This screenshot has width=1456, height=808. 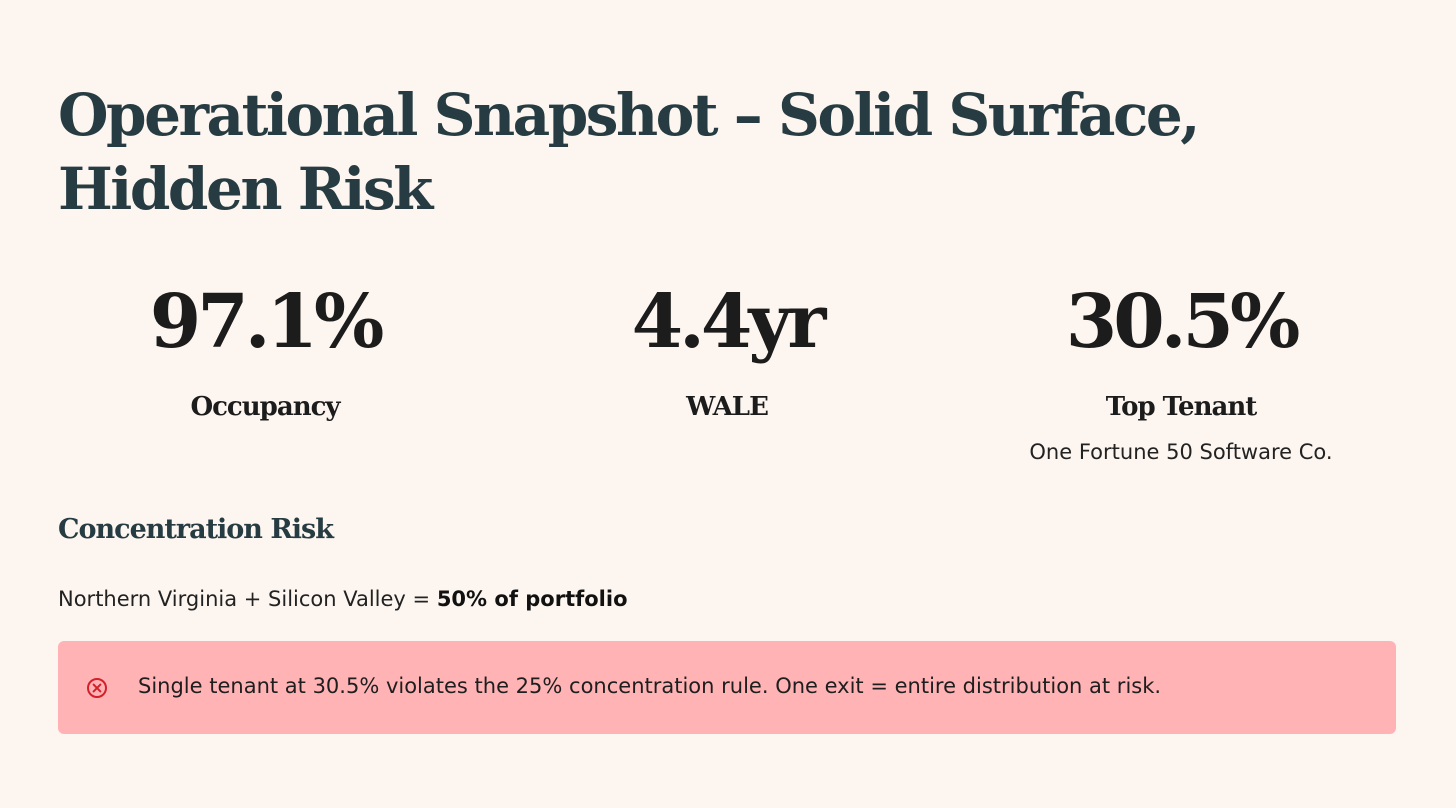 I want to click on concentration-summary-highlight: 50% of portfolio, so click(x=532, y=599).